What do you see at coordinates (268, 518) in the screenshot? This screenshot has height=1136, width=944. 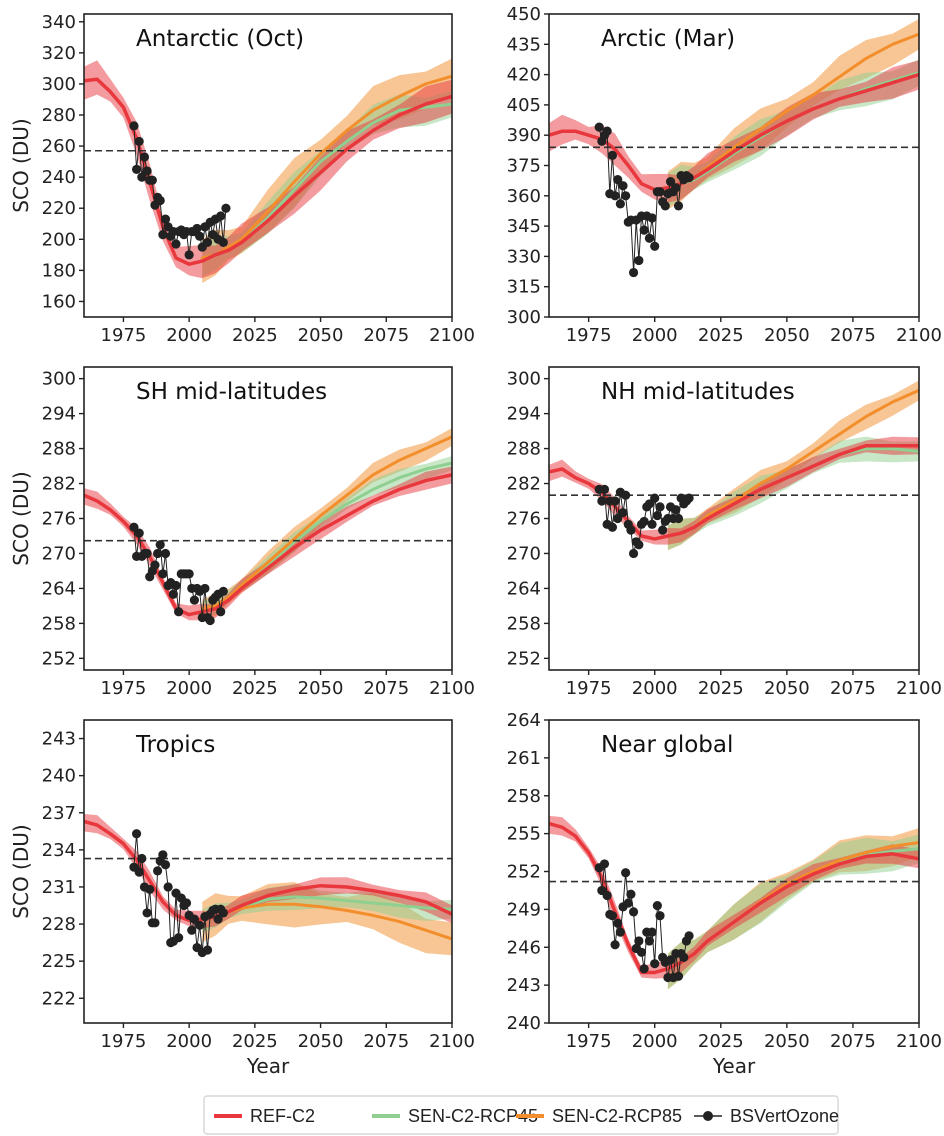 I see `axes-frame` at bounding box center [268, 518].